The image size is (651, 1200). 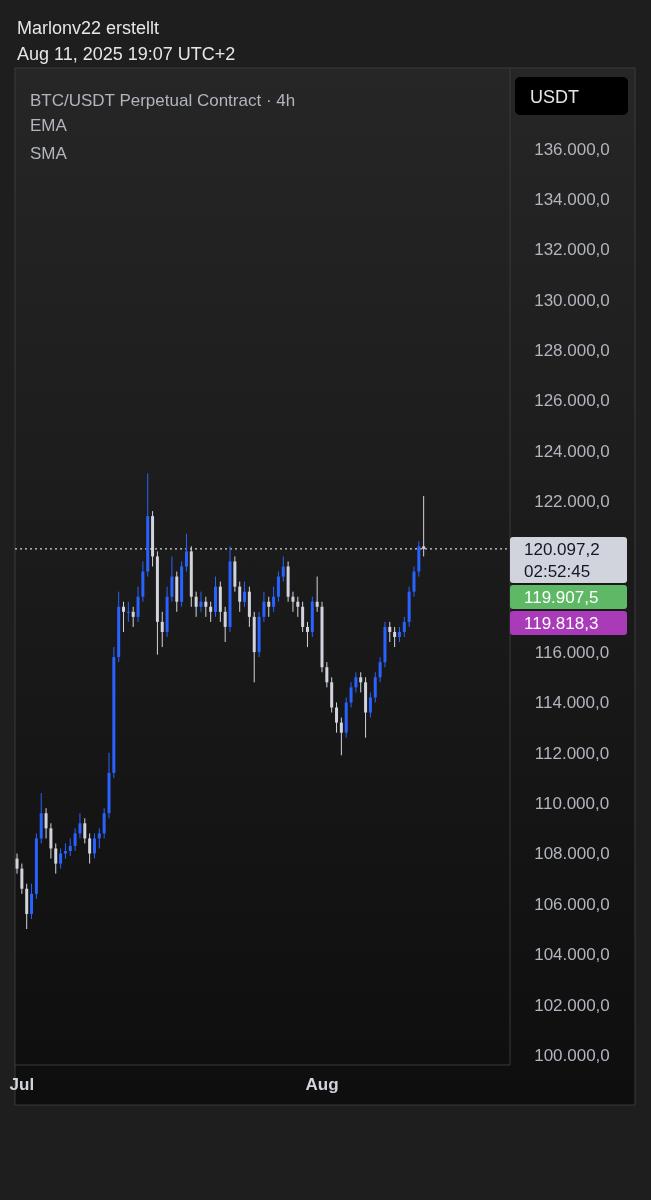 I want to click on y-tick-label: 102.000,0, so click(x=572, y=1005).